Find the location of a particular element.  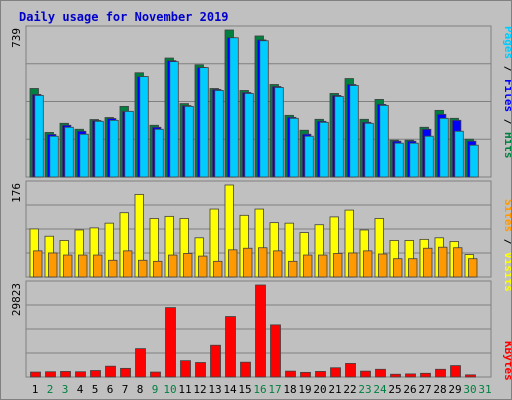

x-label-day-23: 23 is located at coordinates (364, 389).